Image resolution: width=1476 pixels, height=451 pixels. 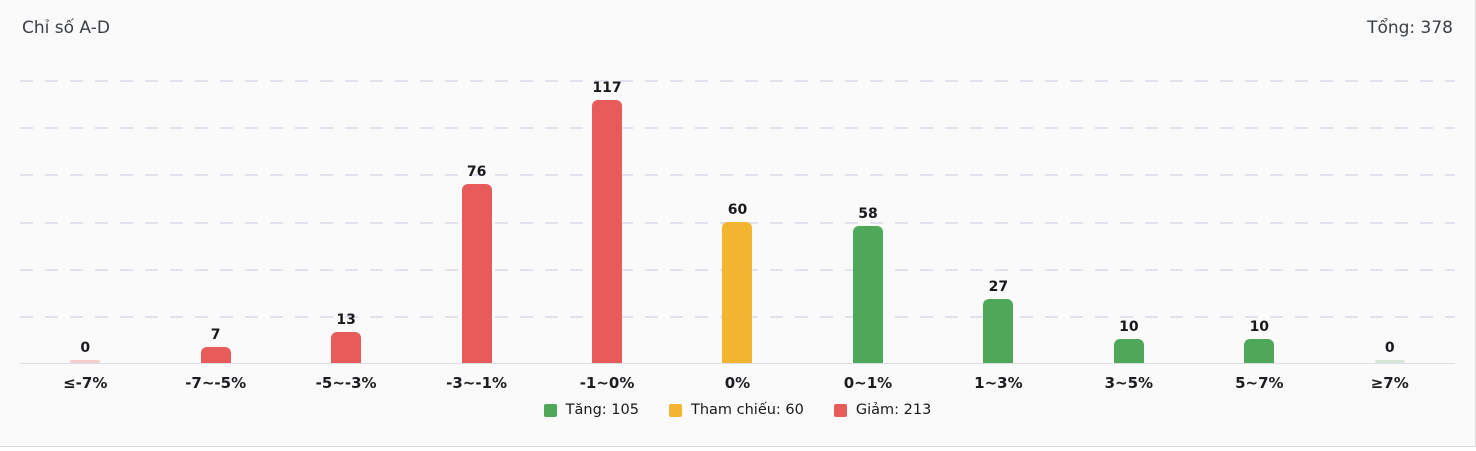 What do you see at coordinates (215, 221) in the screenshot?
I see `bar-column: 7` at bounding box center [215, 221].